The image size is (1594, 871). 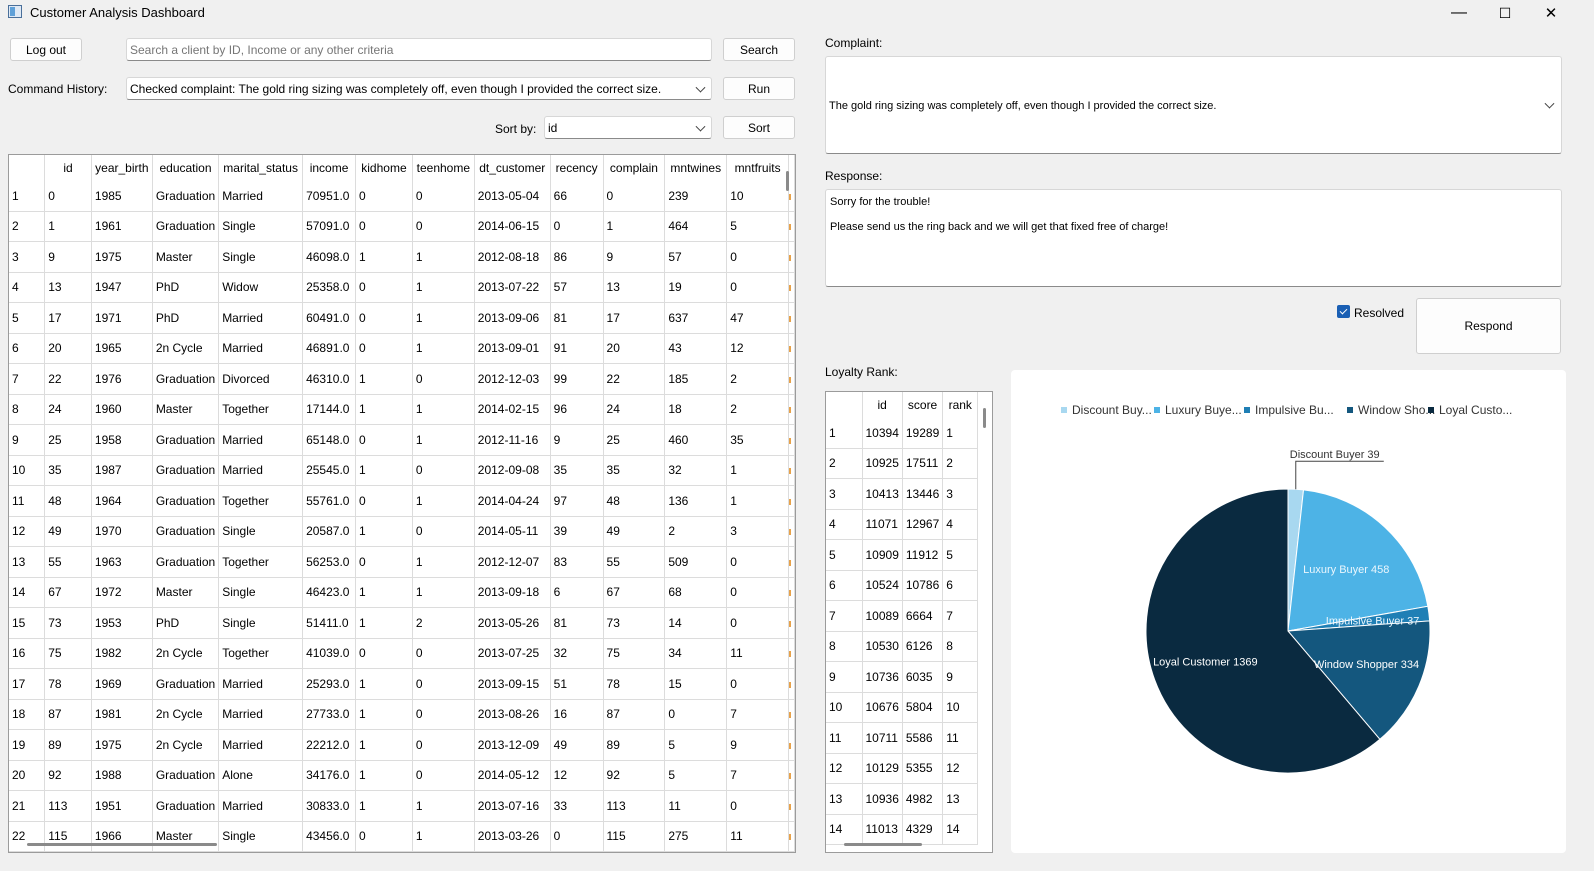 What do you see at coordinates (577, 775) in the screenshot?
I see `table-cell: 12` at bounding box center [577, 775].